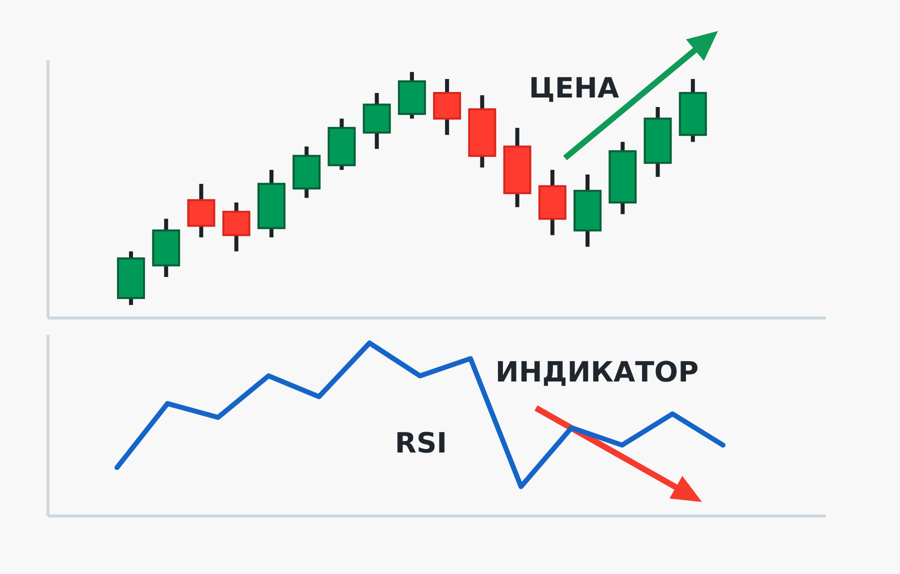 This screenshot has height=574, width=900. What do you see at coordinates (574, 88) in the screenshot?
I see `annotation: ЦЕНА` at bounding box center [574, 88].